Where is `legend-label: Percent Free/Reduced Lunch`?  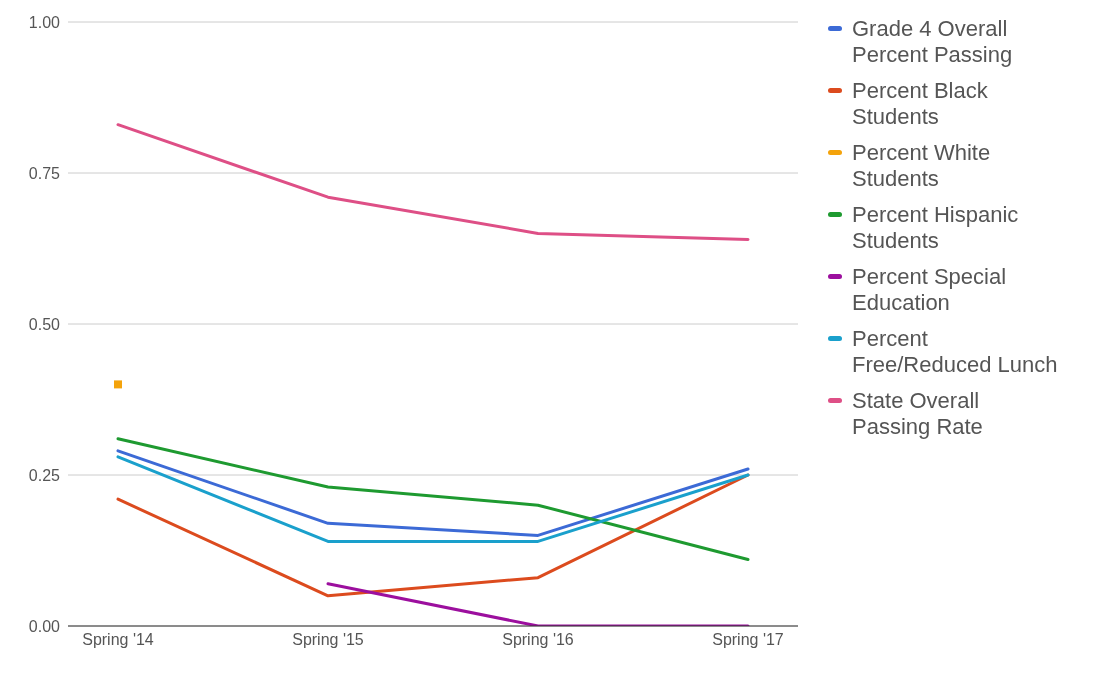 legend-label: Percent Free/Reduced Lunch is located at coordinates (955, 352).